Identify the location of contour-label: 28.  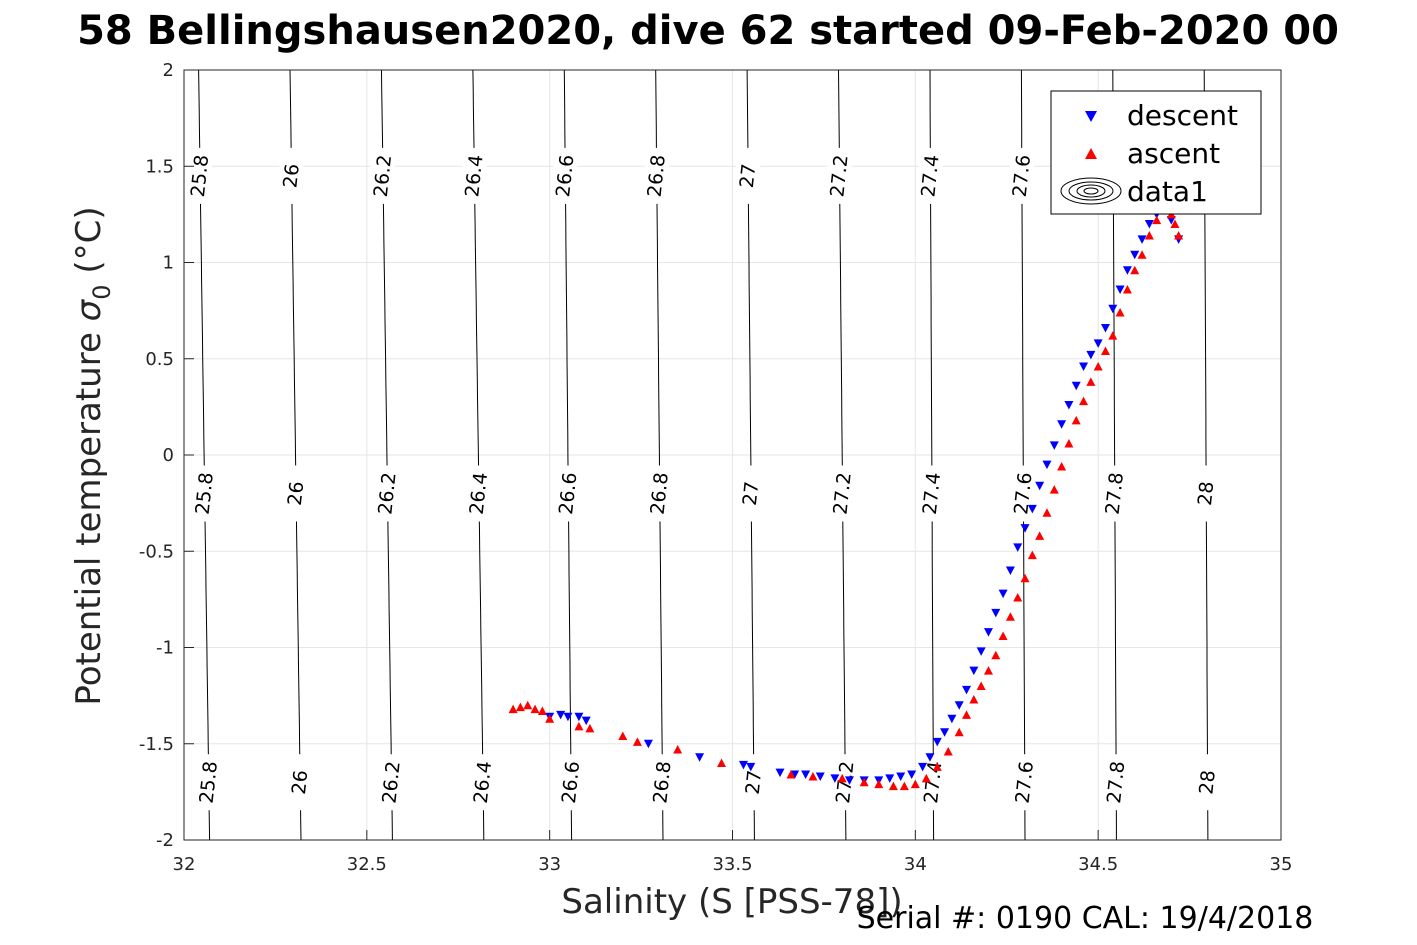
(1206, 493).